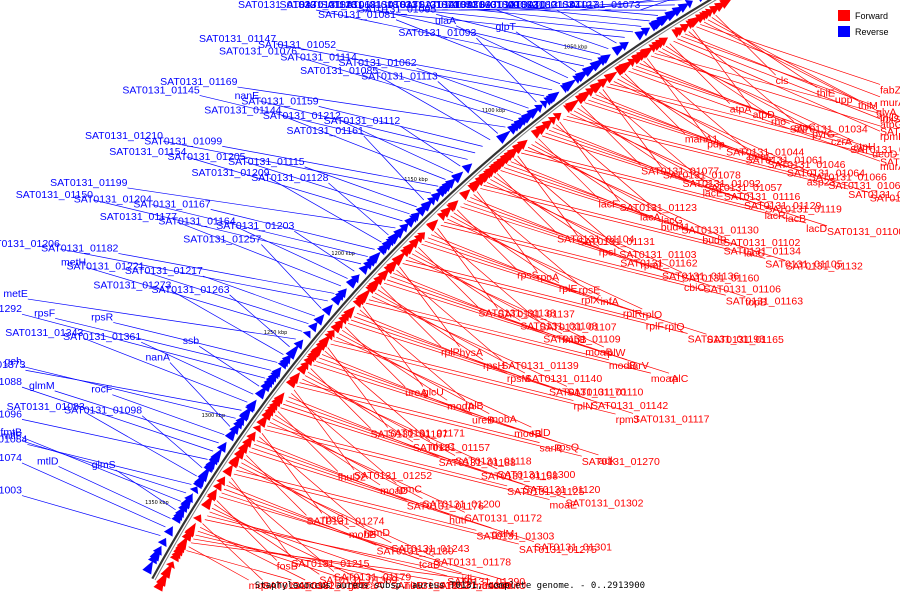  I want to click on gene-label: tcaA, so click(372, 586).